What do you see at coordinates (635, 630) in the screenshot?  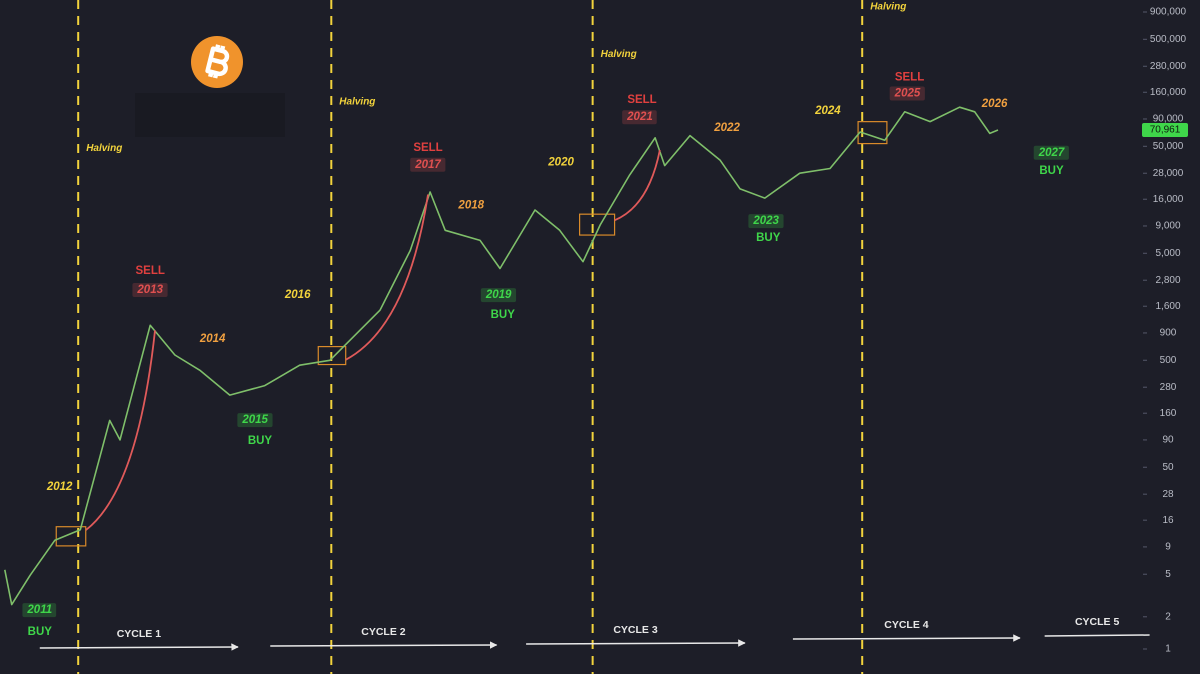 I see `cycle-label: CYCLE 3` at bounding box center [635, 630].